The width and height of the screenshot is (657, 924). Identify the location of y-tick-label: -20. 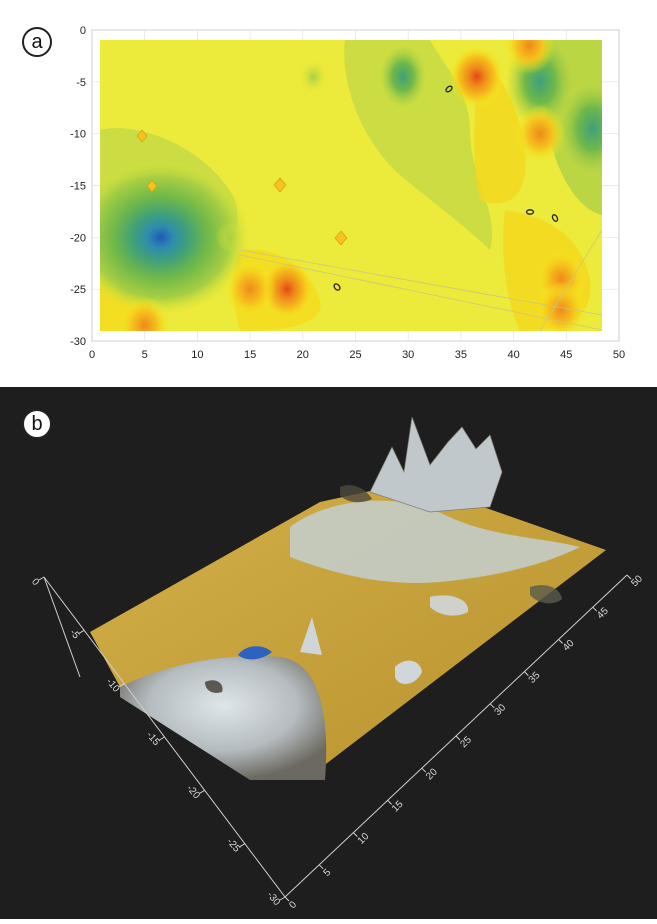
(78, 238).